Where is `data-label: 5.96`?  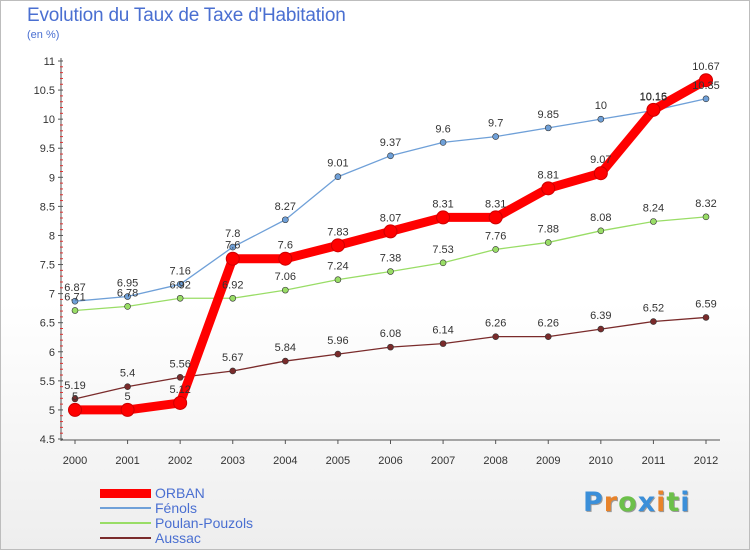
data-label: 5.96 is located at coordinates (337, 341).